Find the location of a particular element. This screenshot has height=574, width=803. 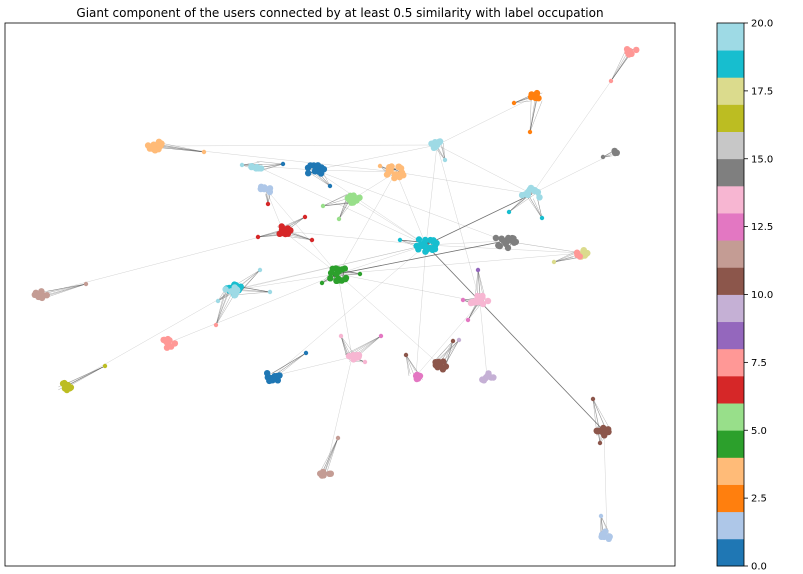

colorbar-tick-label: 12.5 is located at coordinates (762, 227).